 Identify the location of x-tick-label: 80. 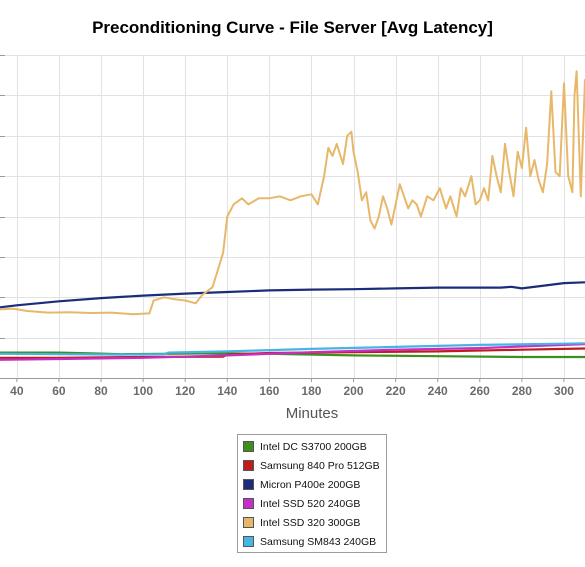
(101, 391).